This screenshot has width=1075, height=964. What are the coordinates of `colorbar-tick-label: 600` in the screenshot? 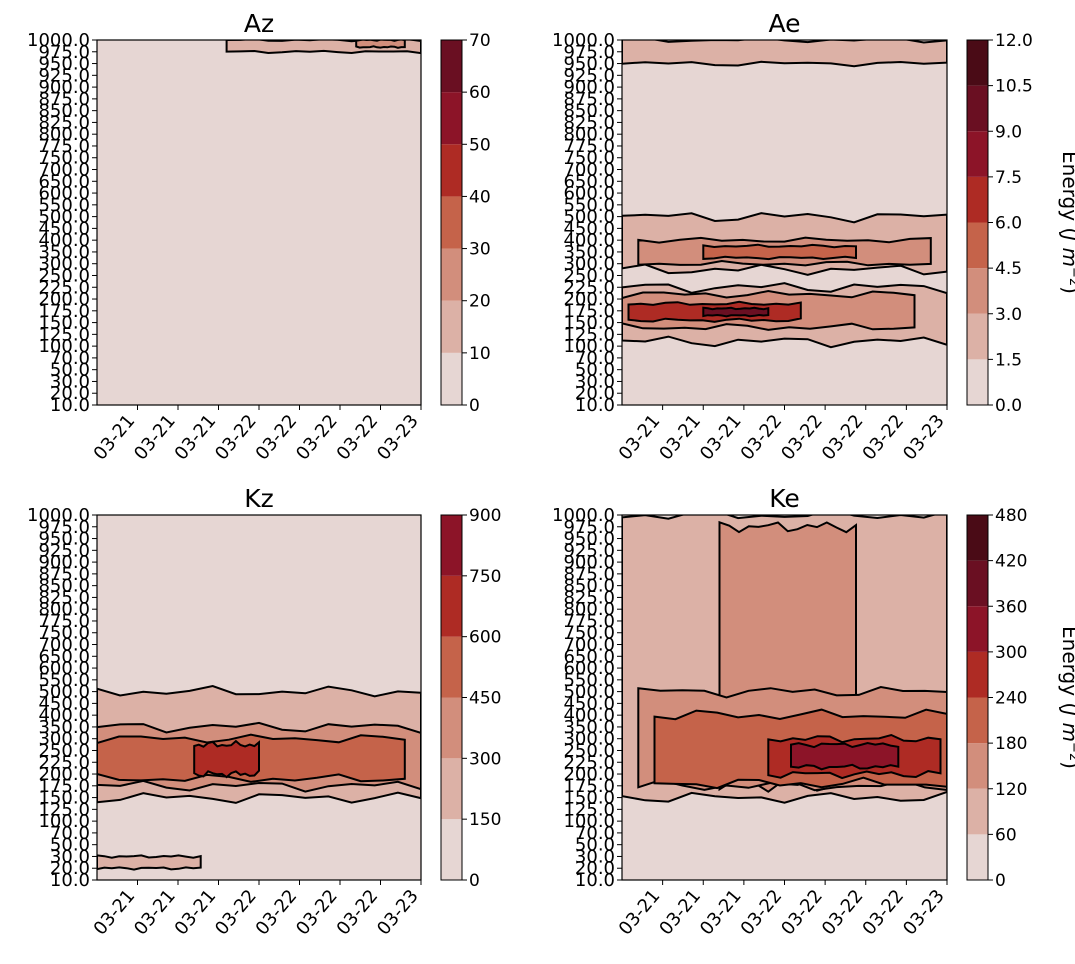 It's located at (485, 638).